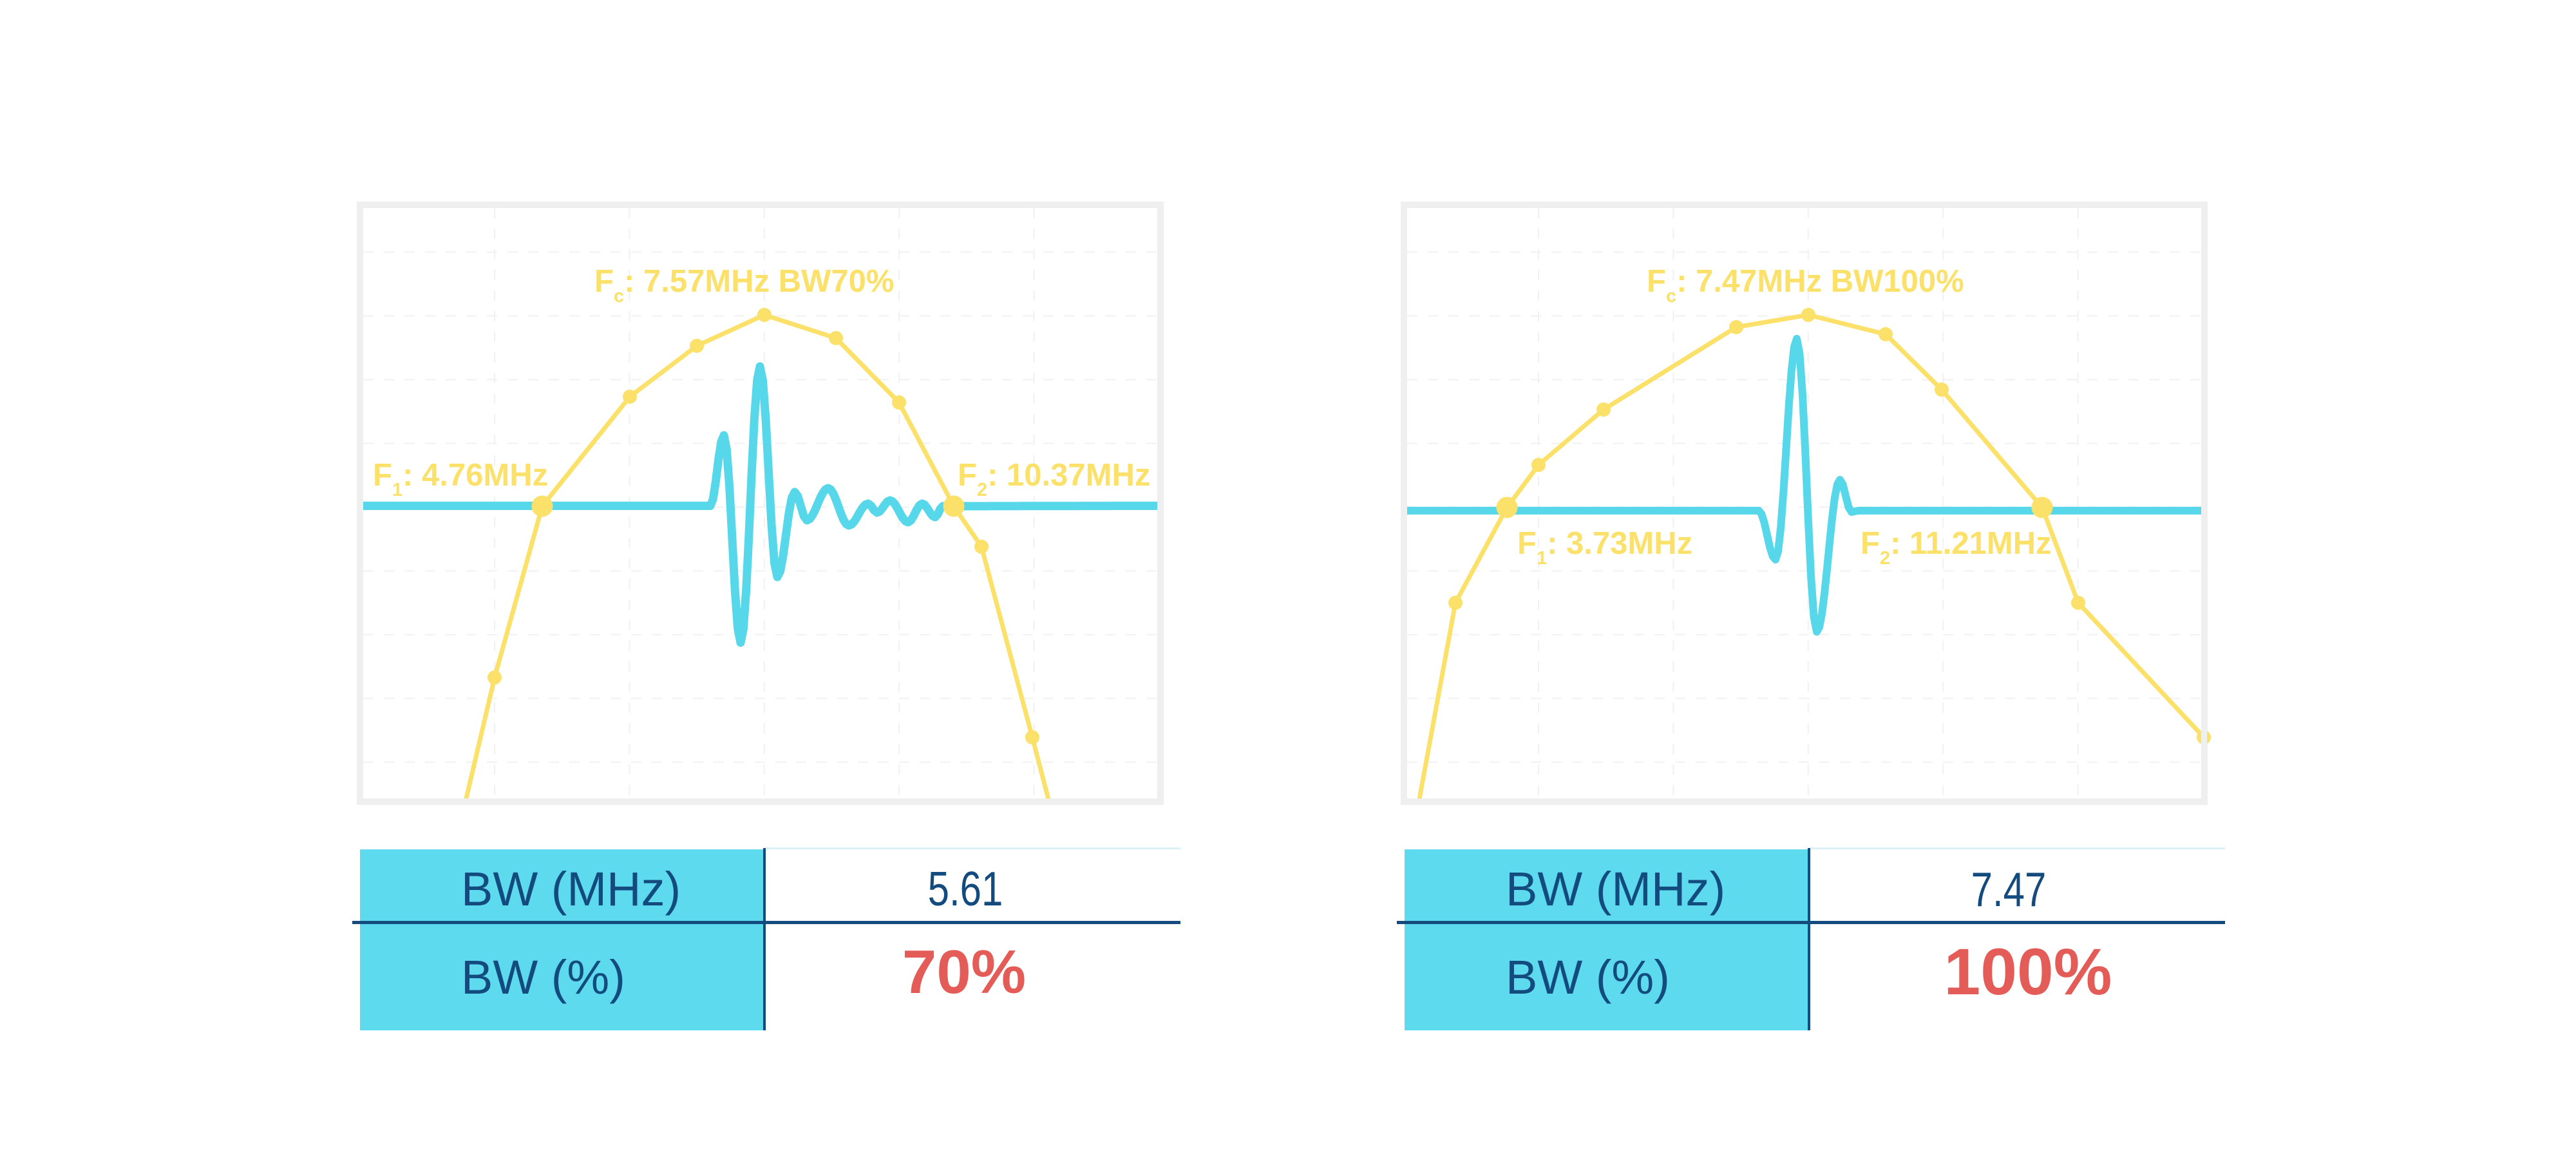 The height and width of the screenshot is (1154, 2576). I want to click on svg-text: F1: 4.76MHz, so click(461, 479).